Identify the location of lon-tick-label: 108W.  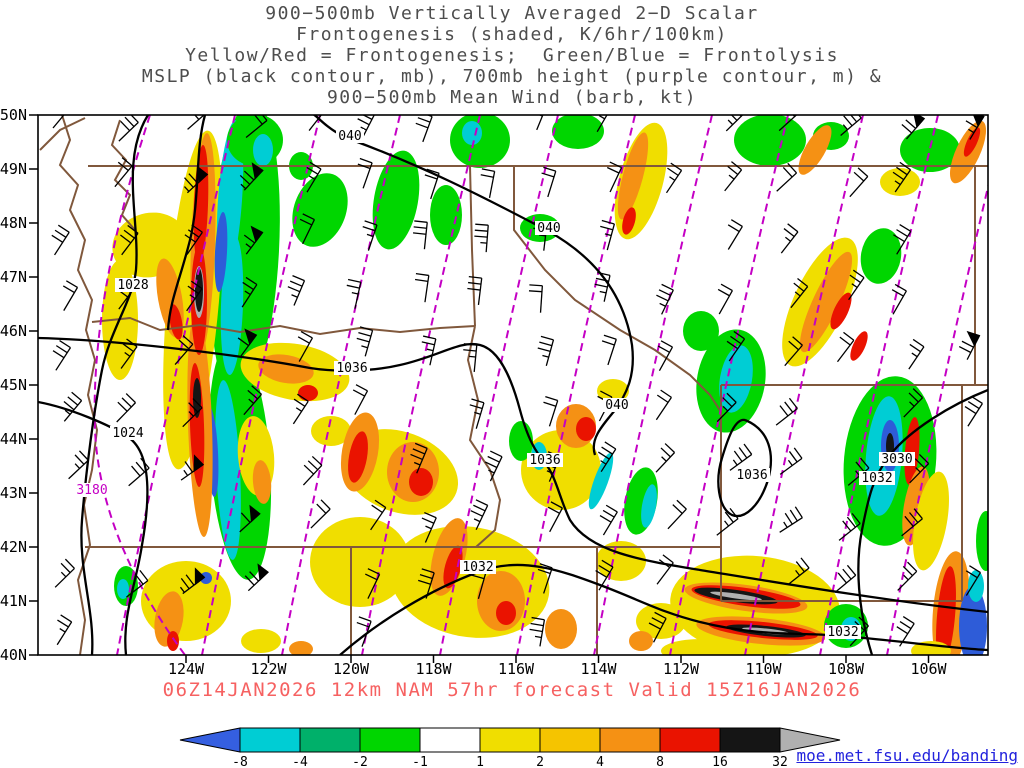
(846, 669).